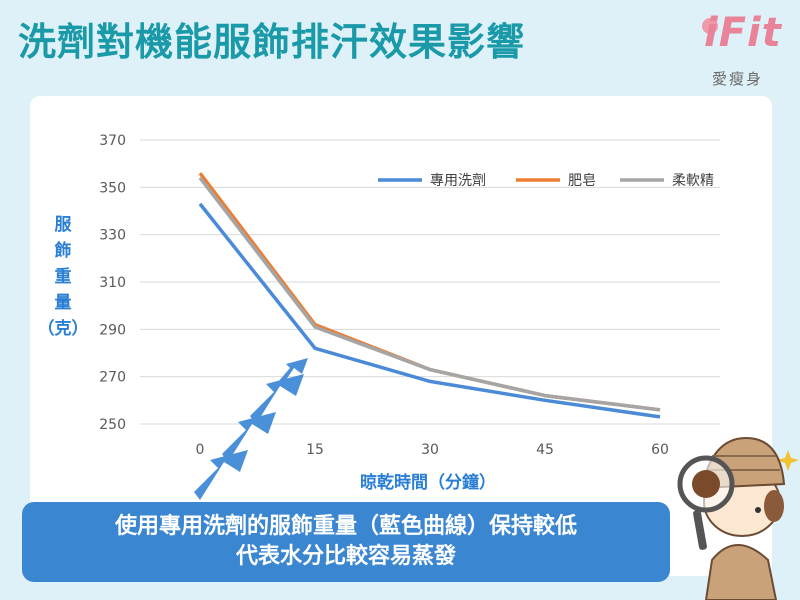 The image size is (800, 600). I want to click on y-axis-title-part: 量, so click(63, 302).